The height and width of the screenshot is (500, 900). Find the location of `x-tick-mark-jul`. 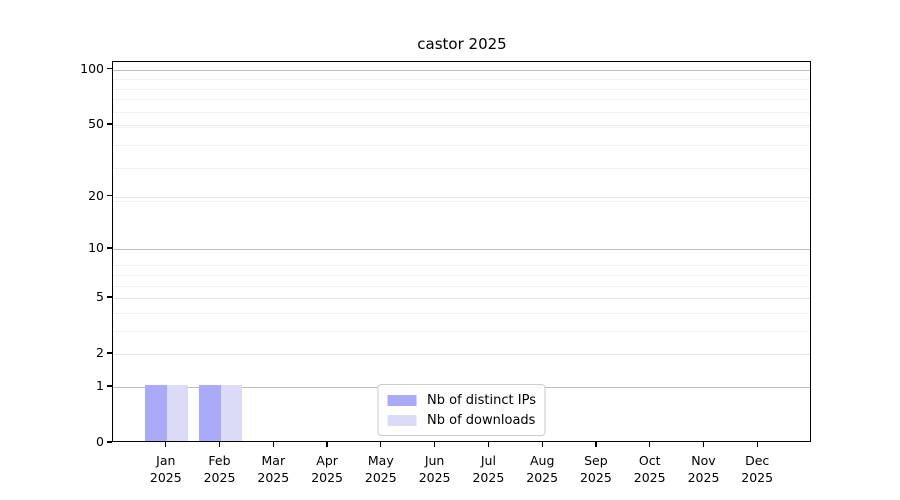

x-tick-mark-jul is located at coordinates (488, 444).